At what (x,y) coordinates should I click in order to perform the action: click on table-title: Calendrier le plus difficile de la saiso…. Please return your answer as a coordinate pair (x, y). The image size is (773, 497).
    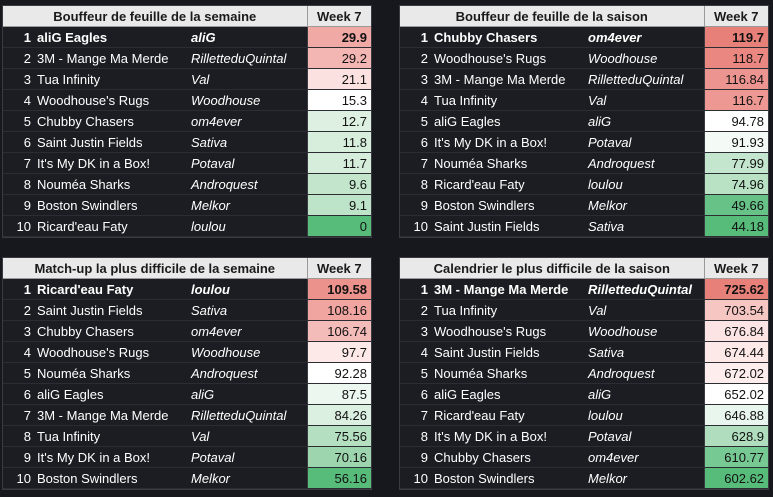
    Looking at the image, I should click on (552, 268).